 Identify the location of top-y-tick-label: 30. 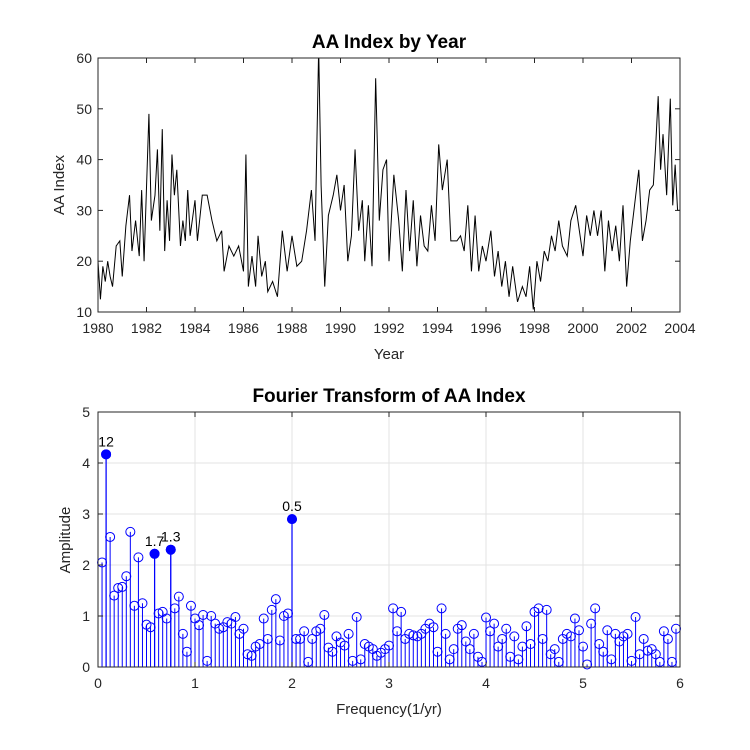
(84, 210).